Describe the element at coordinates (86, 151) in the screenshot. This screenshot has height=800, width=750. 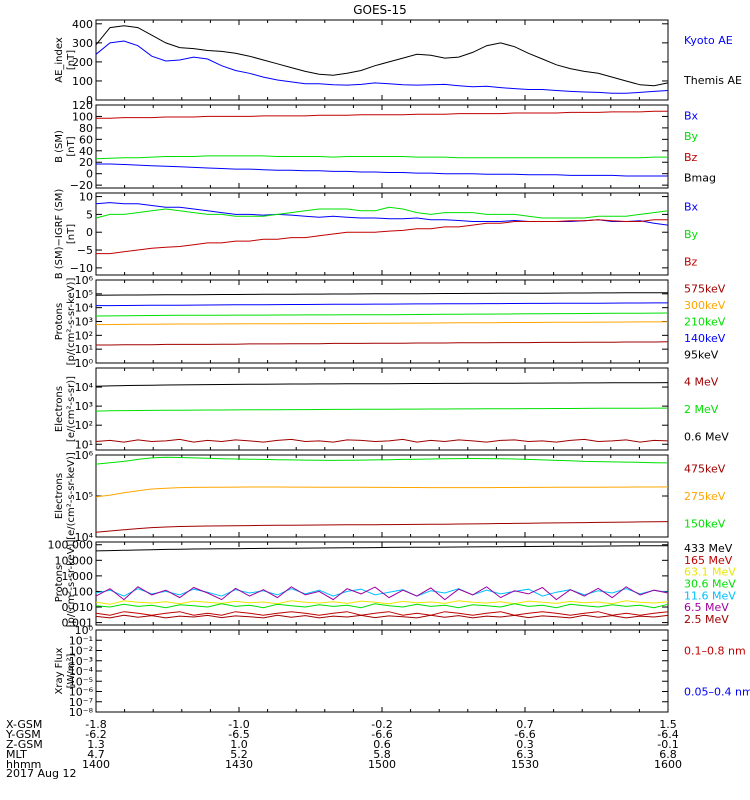
I see `y-tick-label: 40` at that location.